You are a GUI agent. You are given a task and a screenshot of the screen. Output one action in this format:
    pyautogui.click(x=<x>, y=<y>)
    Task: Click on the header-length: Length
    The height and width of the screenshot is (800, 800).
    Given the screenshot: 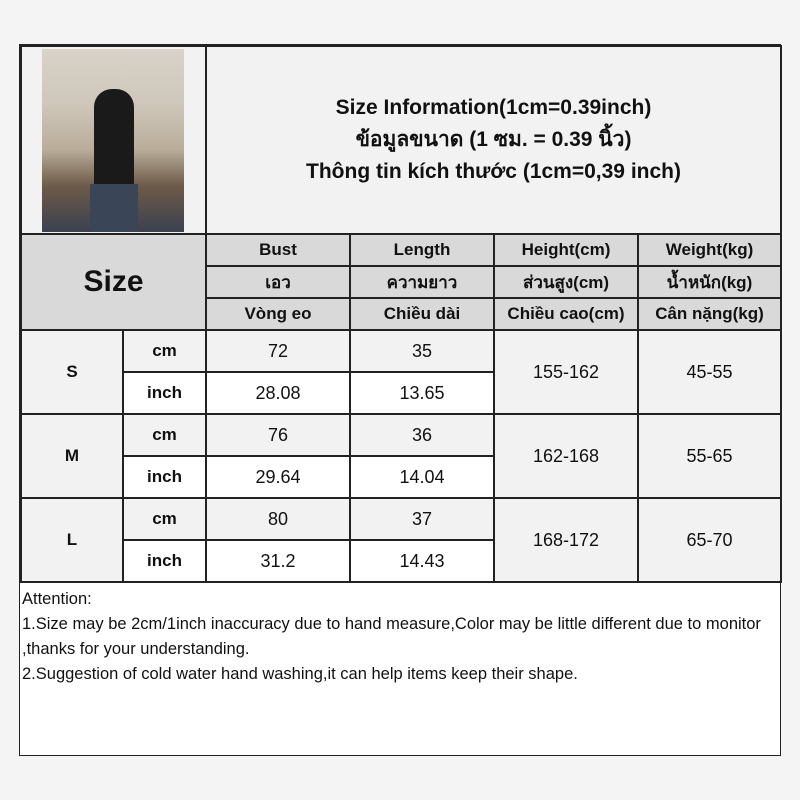 What is the action you would take?
    pyautogui.click(x=422, y=250)
    